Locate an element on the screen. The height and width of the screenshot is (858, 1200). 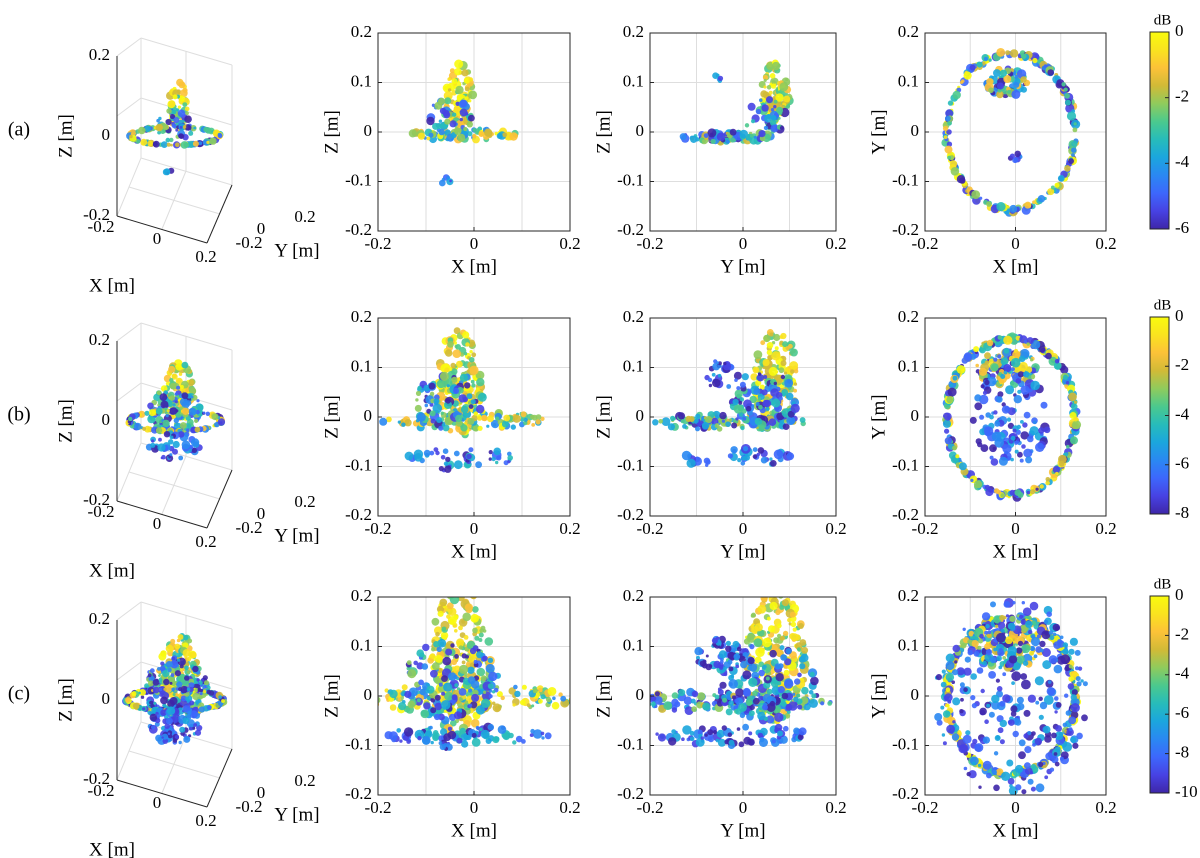
subplot-yz-2: -0.2 0 0.20.20.10-0.1-0.2Y [m]Z [m] is located at coordinates (719, 713).